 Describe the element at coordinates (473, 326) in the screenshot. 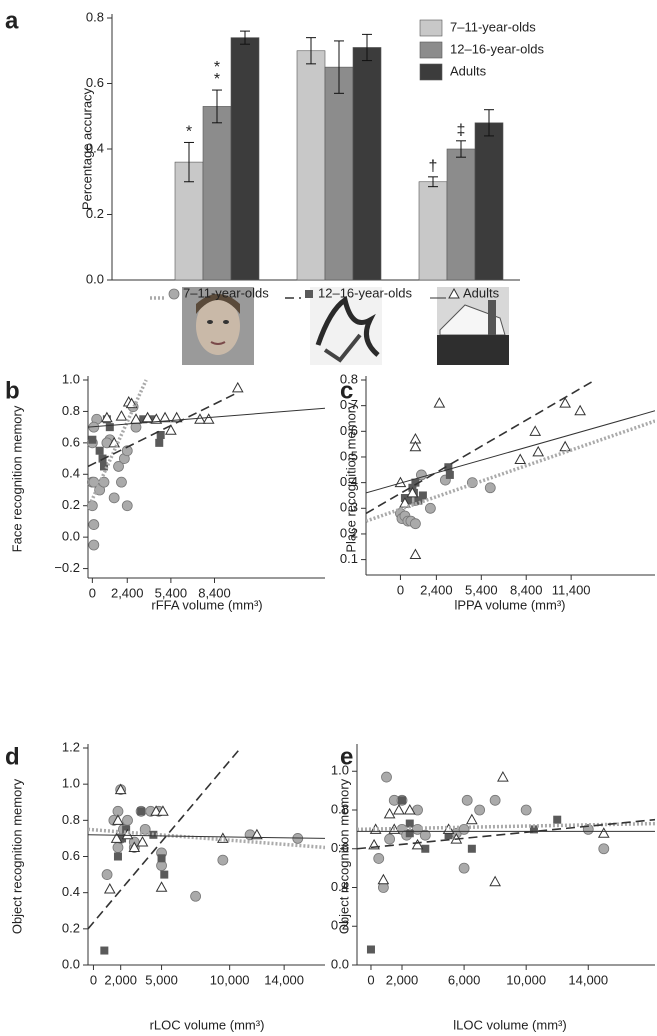

I see `scene-image` at that location.